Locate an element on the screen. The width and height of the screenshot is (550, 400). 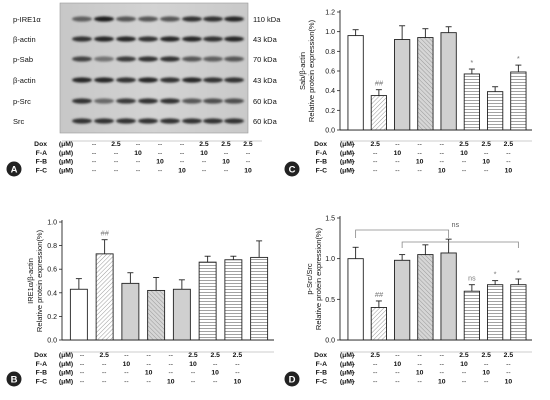
table-row-name: F-A is located at coordinates (41, 364).